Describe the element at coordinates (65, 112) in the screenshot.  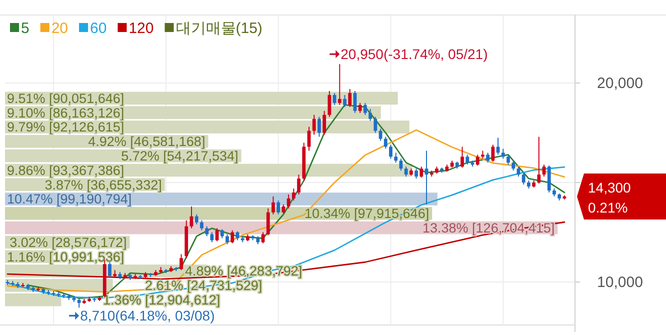
I see `data-label: 9.10% [86,163,126]` at that location.